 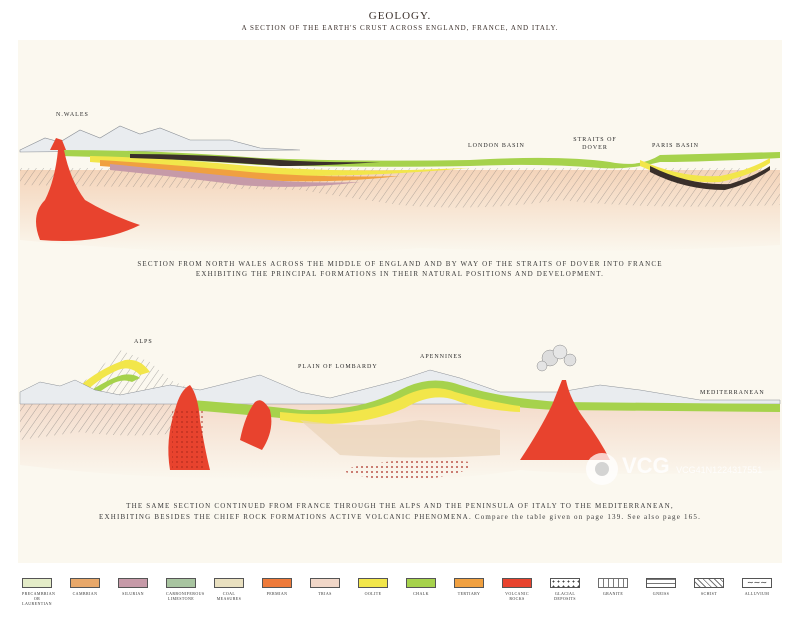 What do you see at coordinates (732, 393) in the screenshot?
I see `label-mediterranean: MEDITERRANEAN` at bounding box center [732, 393].